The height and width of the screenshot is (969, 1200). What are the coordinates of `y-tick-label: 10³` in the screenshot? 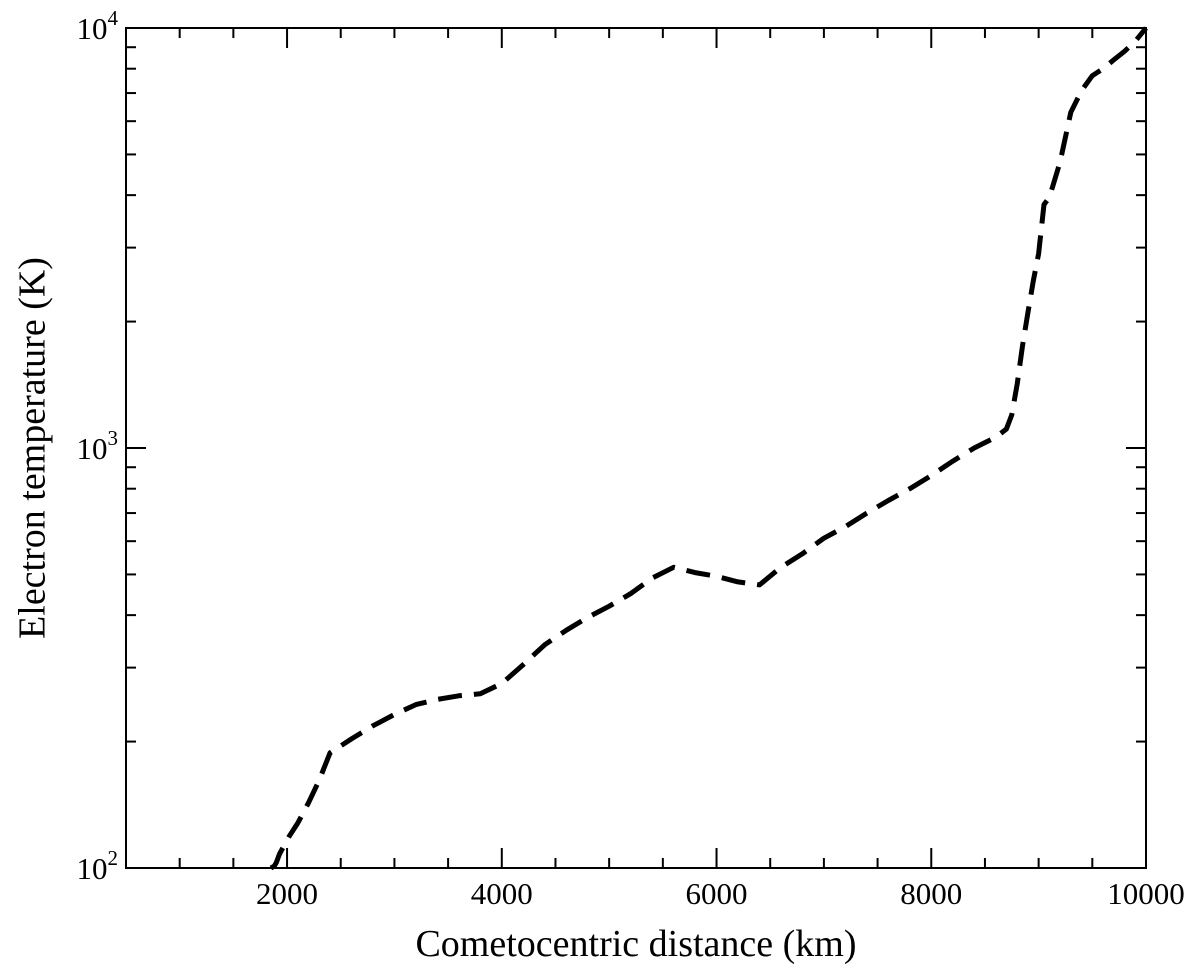 It's located at (98, 446).